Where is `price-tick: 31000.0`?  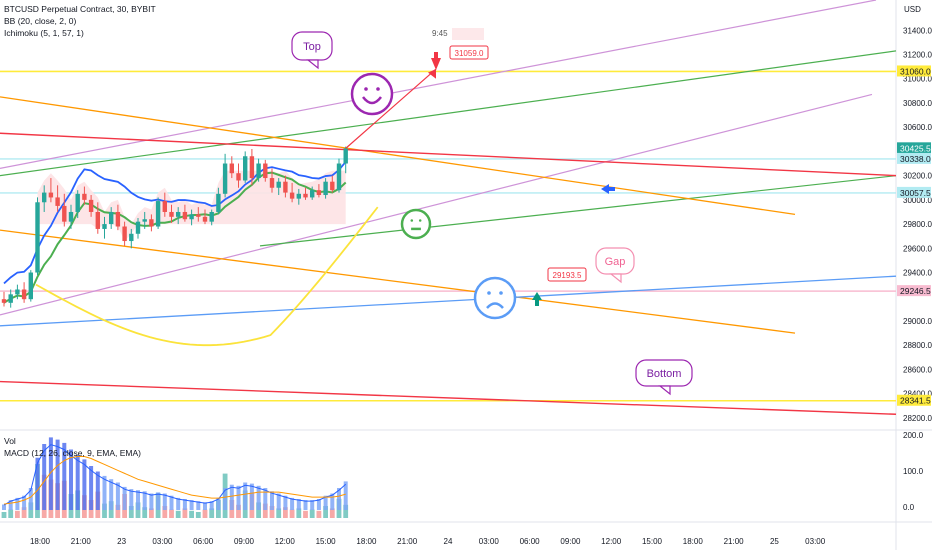 price-tick: 31000.0 is located at coordinates (917, 79).